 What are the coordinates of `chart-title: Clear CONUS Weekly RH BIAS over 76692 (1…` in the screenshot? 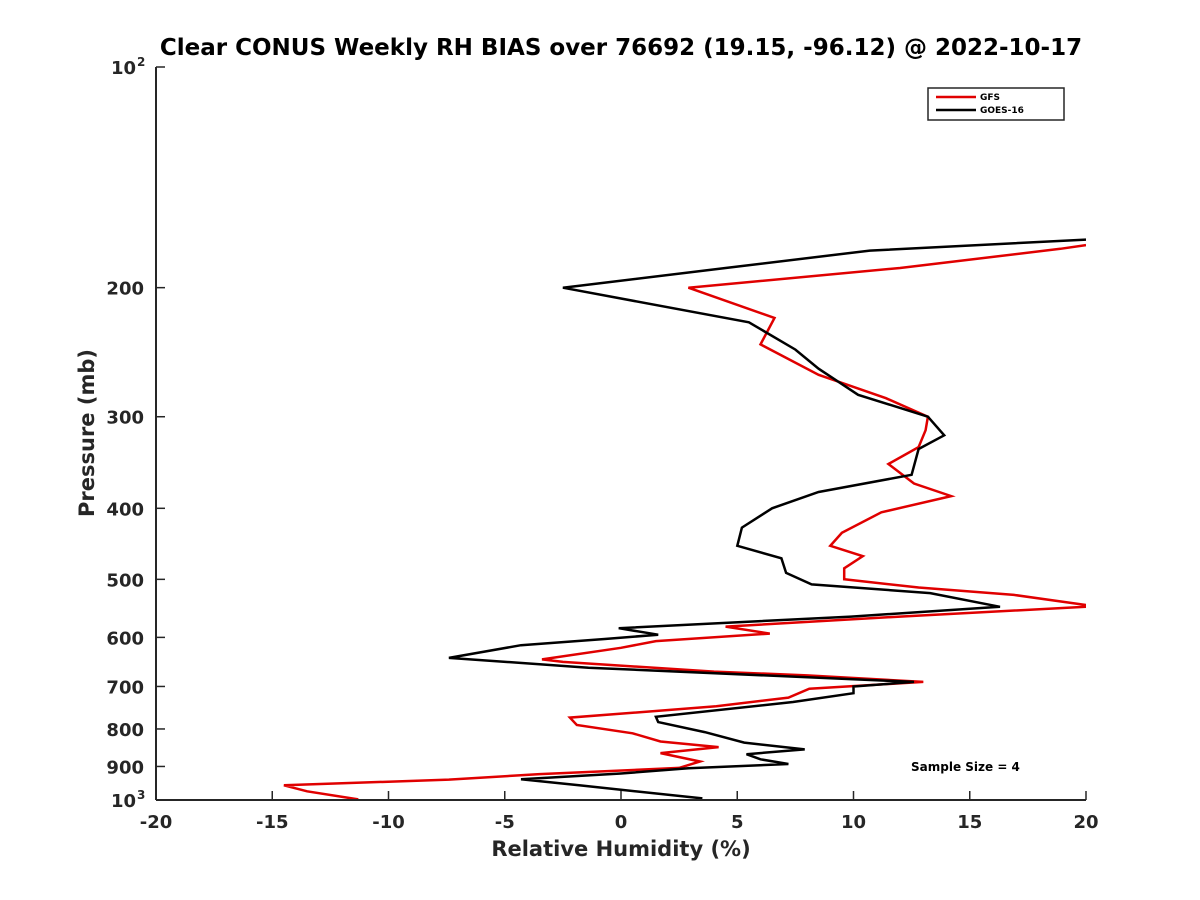 It's located at (621, 48).